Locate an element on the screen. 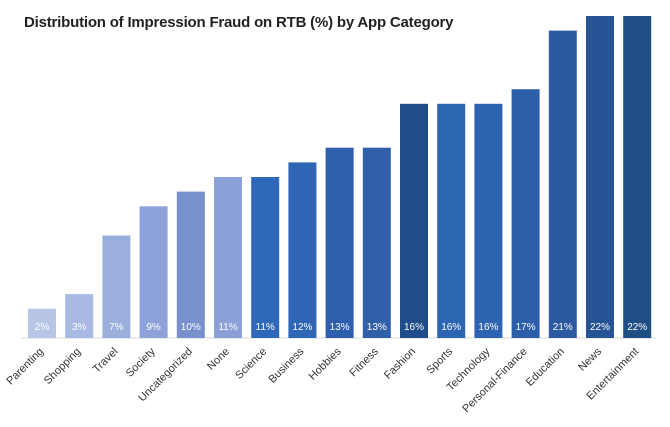 The height and width of the screenshot is (427, 670). bar-fitness is located at coordinates (376, 242).